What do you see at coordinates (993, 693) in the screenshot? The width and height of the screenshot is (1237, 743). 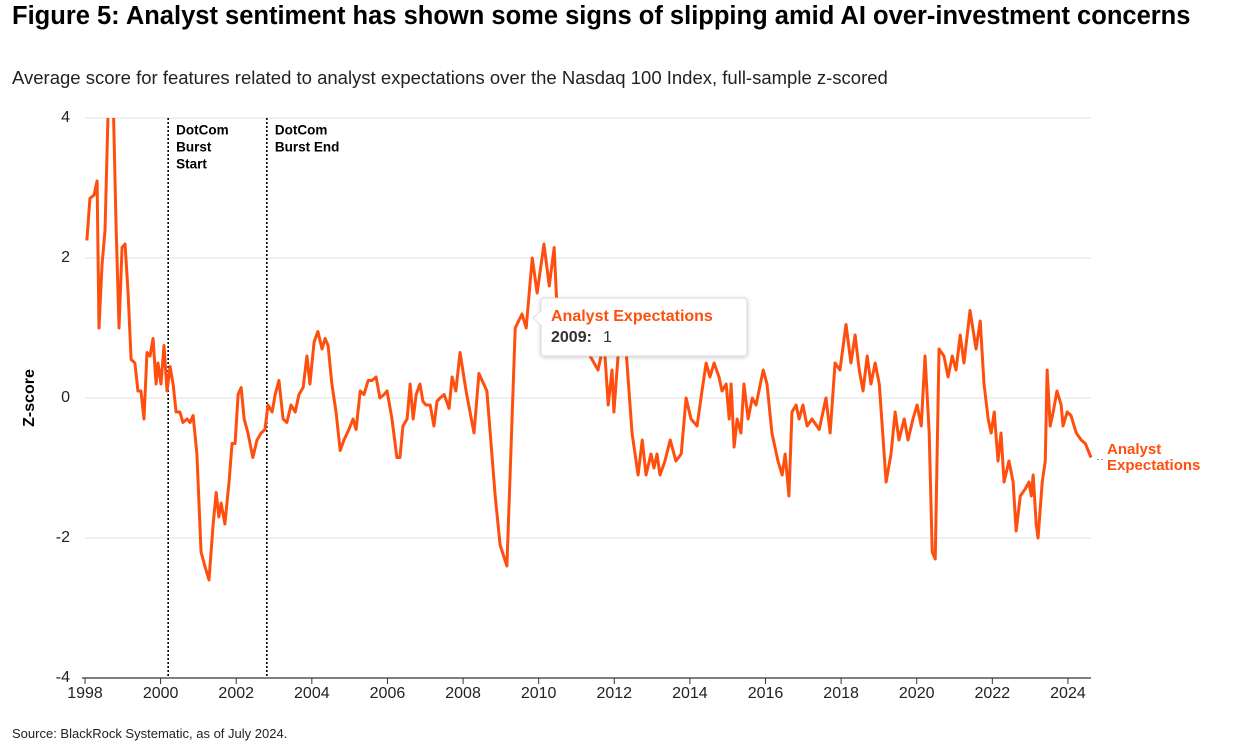 I see `x-tick-label: 2022` at bounding box center [993, 693].